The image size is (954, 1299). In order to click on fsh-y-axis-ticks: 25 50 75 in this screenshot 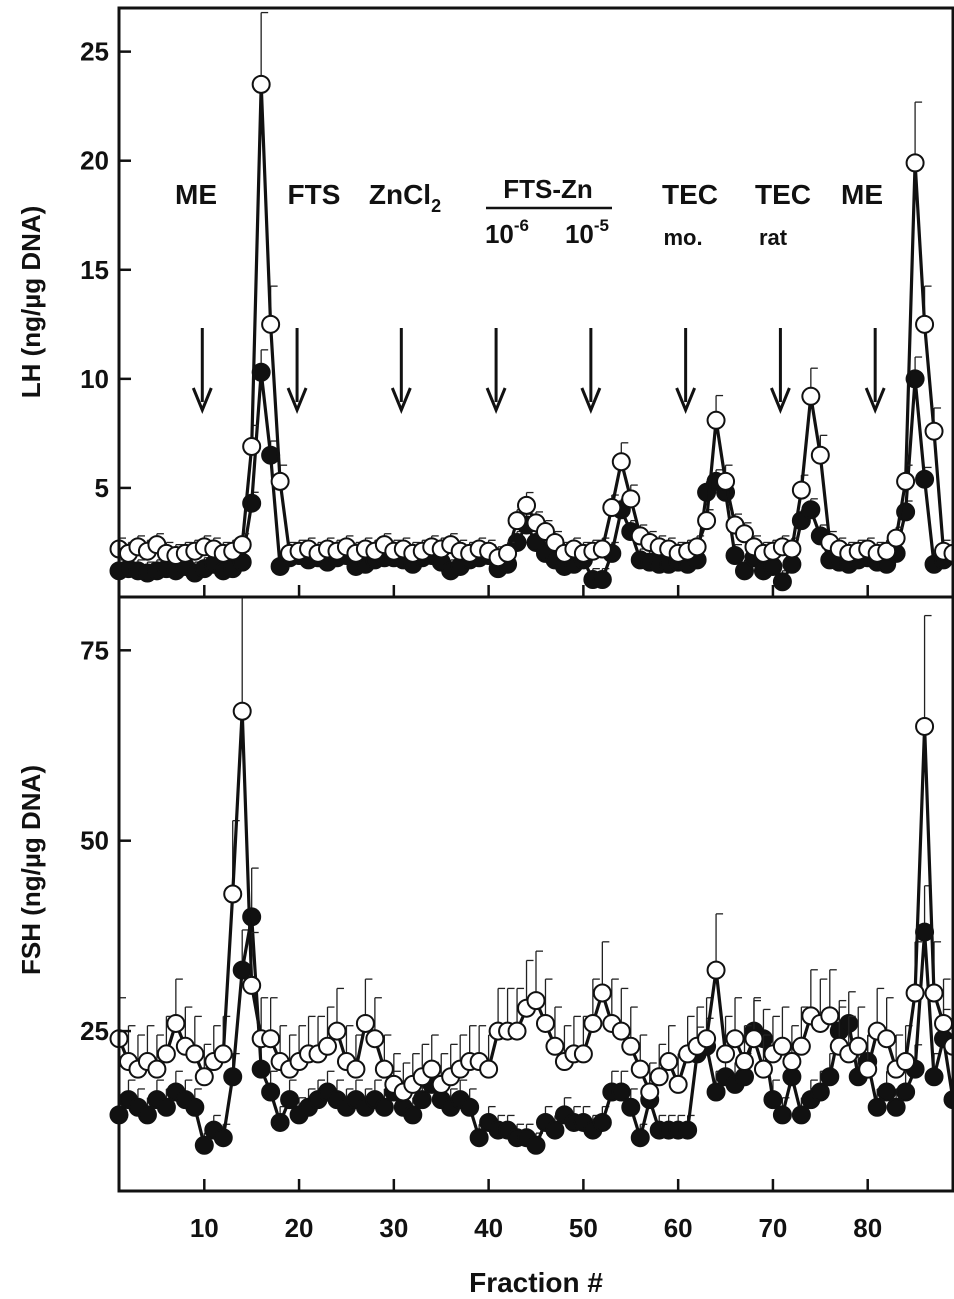, I will do `click(105, 840)`.